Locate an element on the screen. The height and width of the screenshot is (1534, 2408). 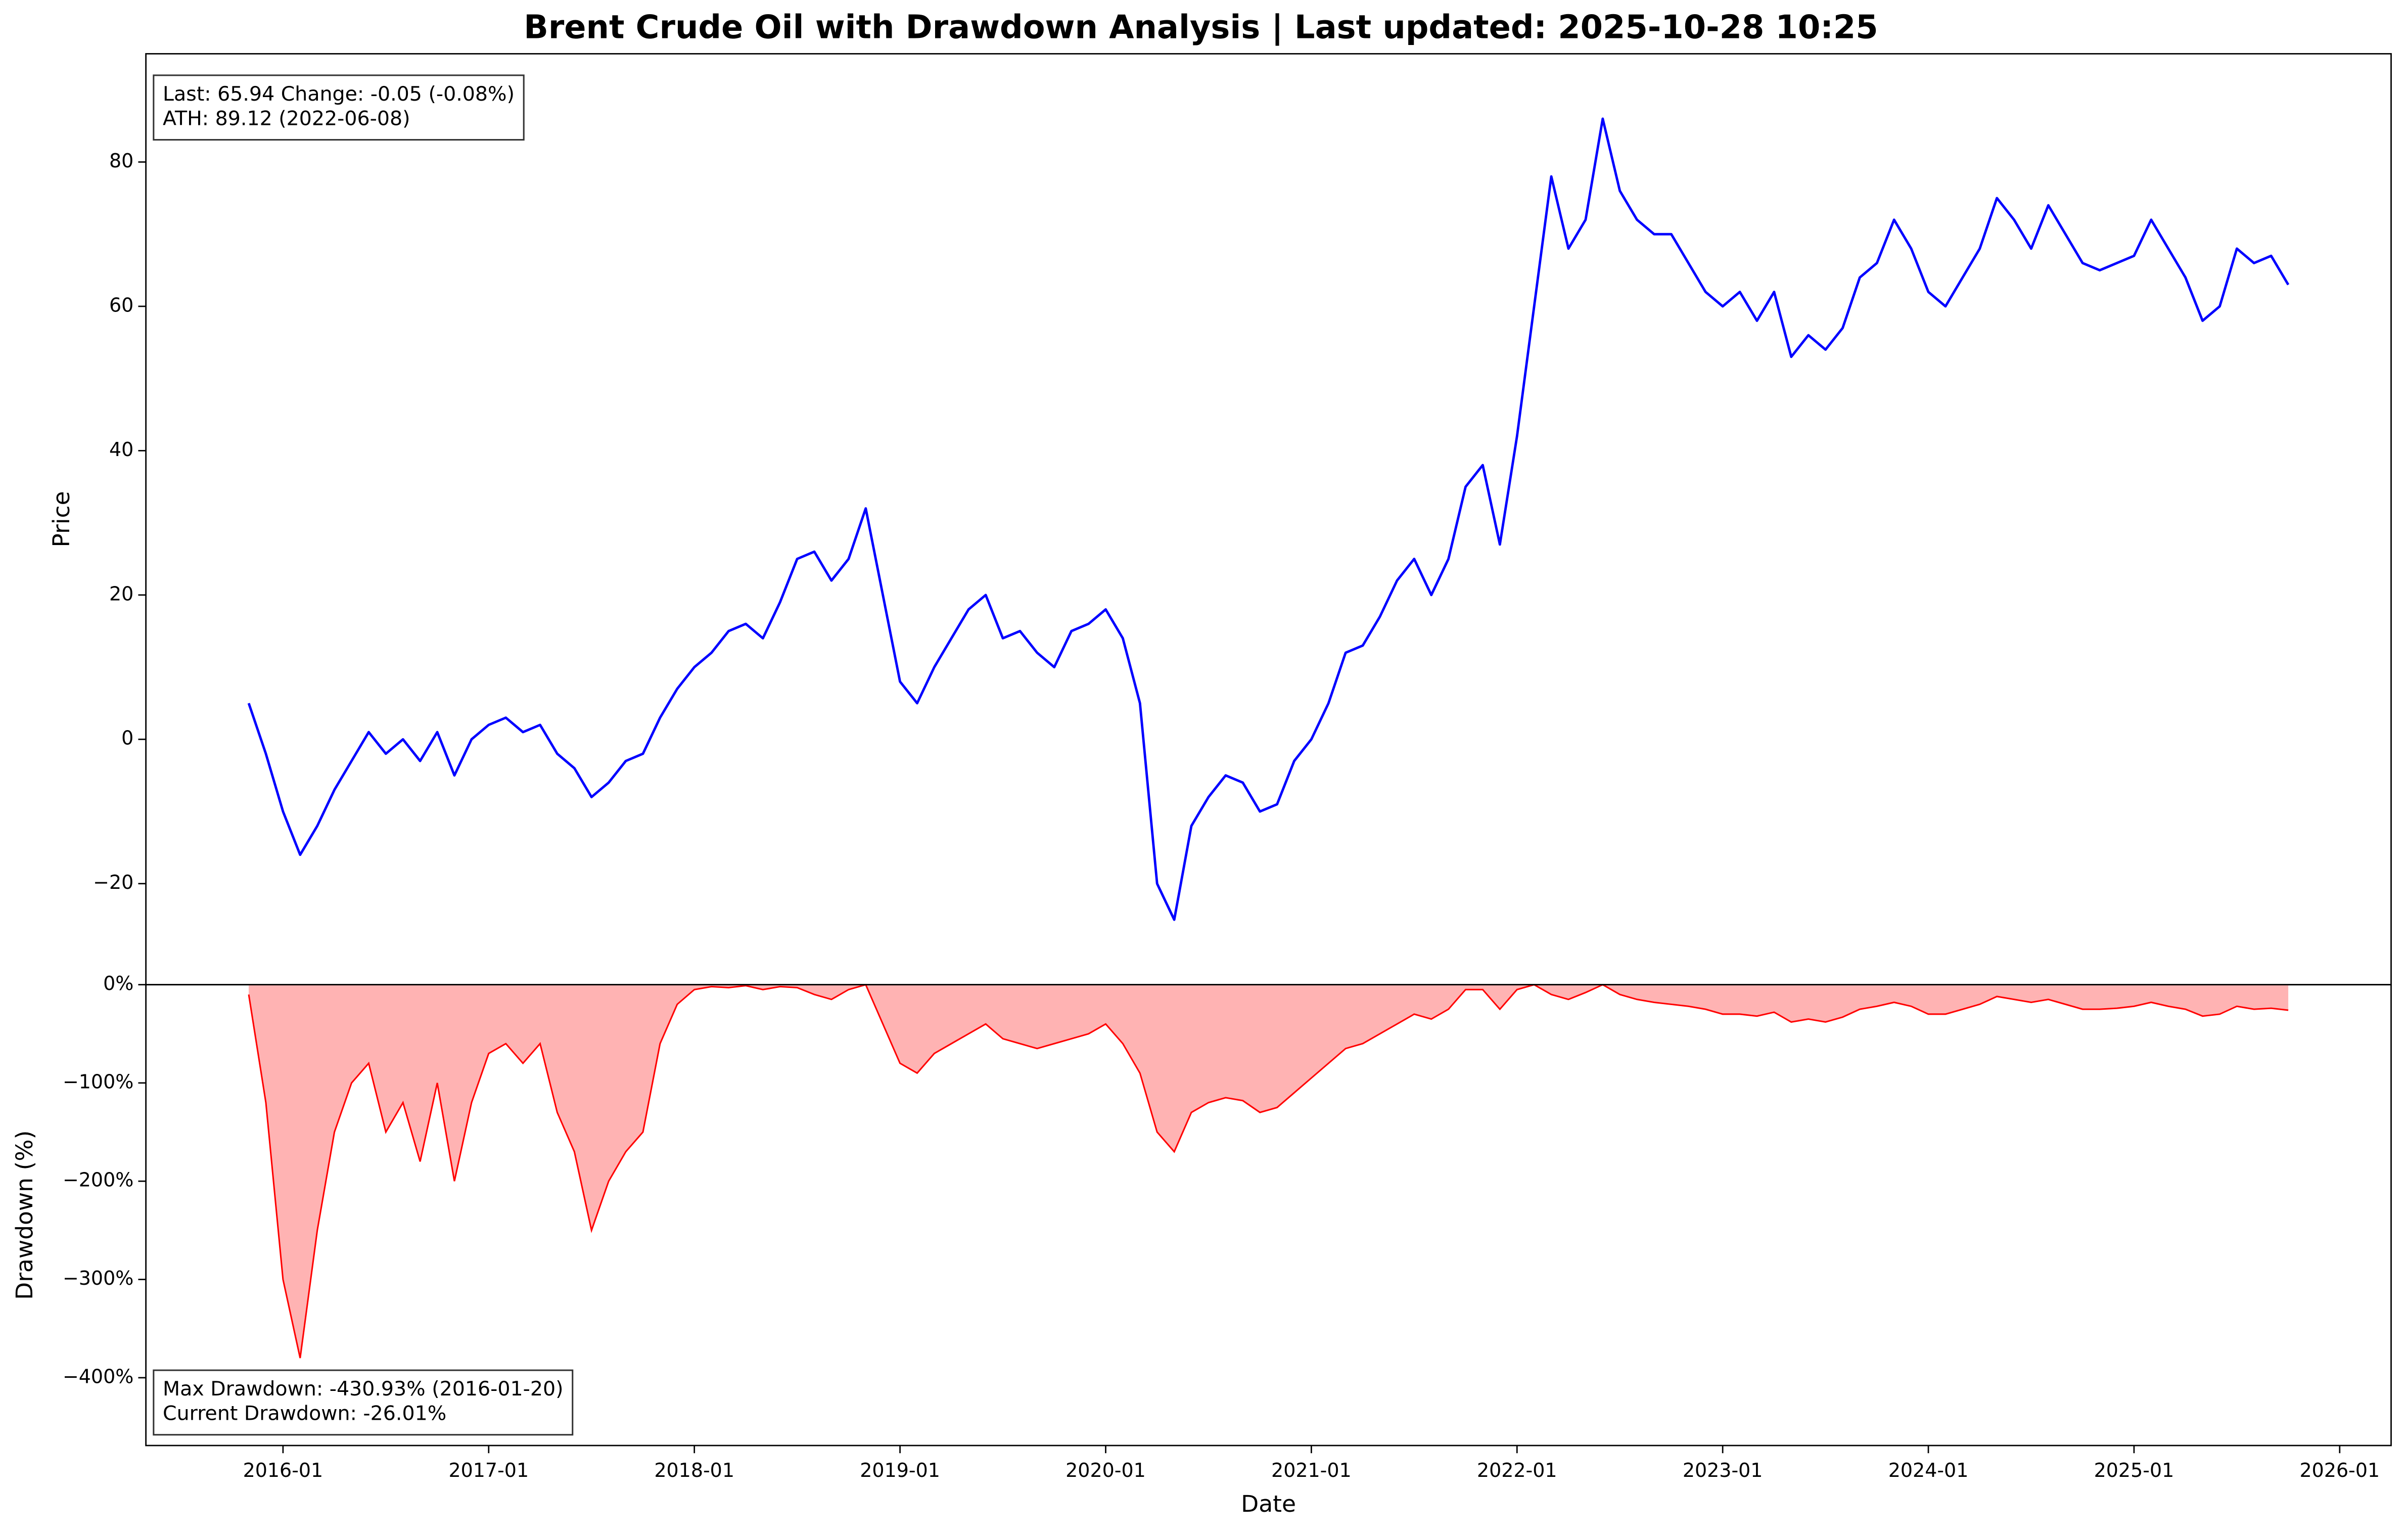
y-tick-label: −20 is located at coordinates (113, 882).